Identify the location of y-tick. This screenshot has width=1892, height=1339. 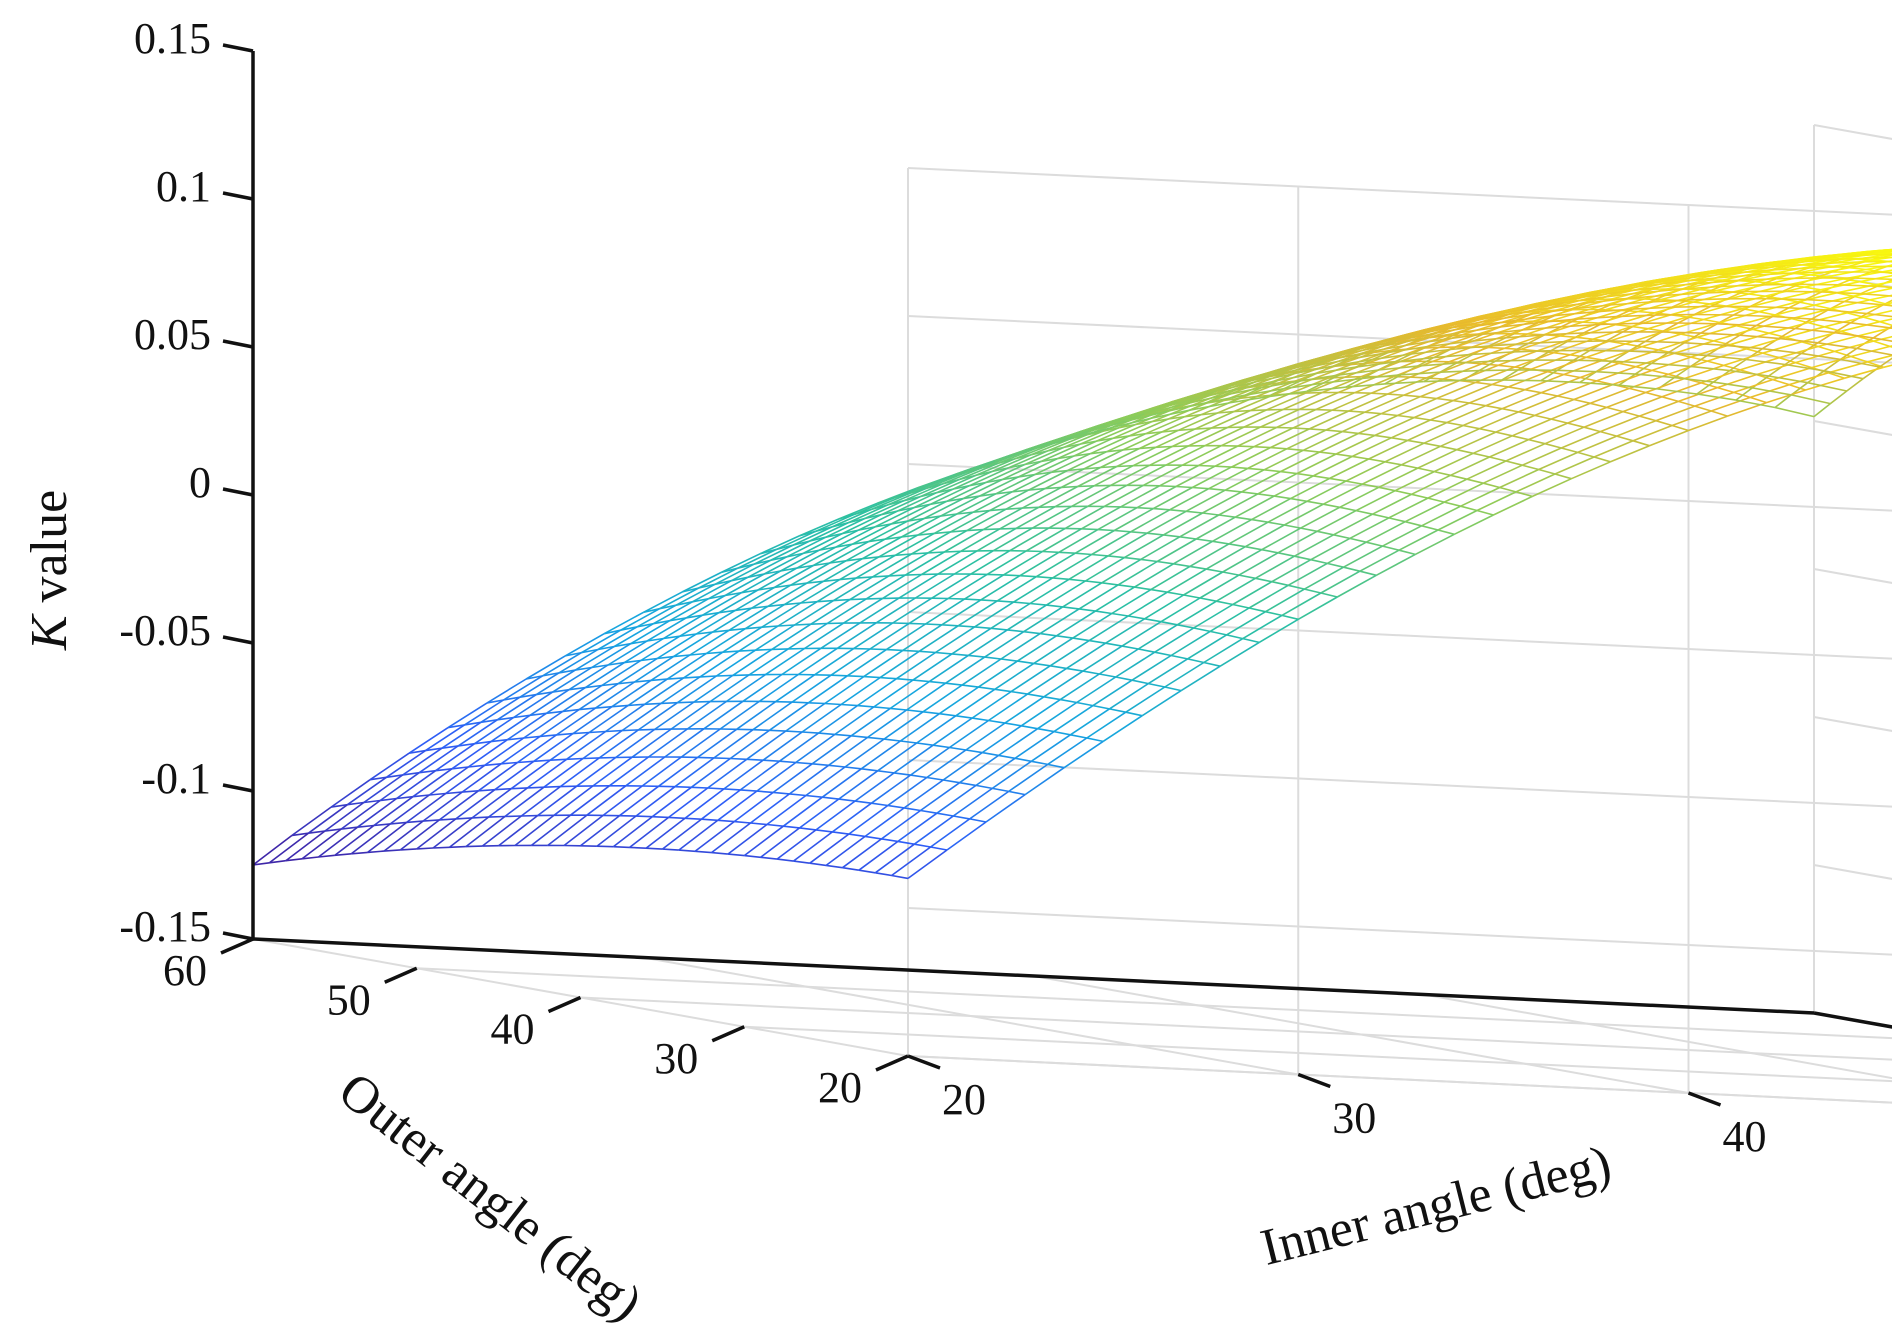
(401, 975).